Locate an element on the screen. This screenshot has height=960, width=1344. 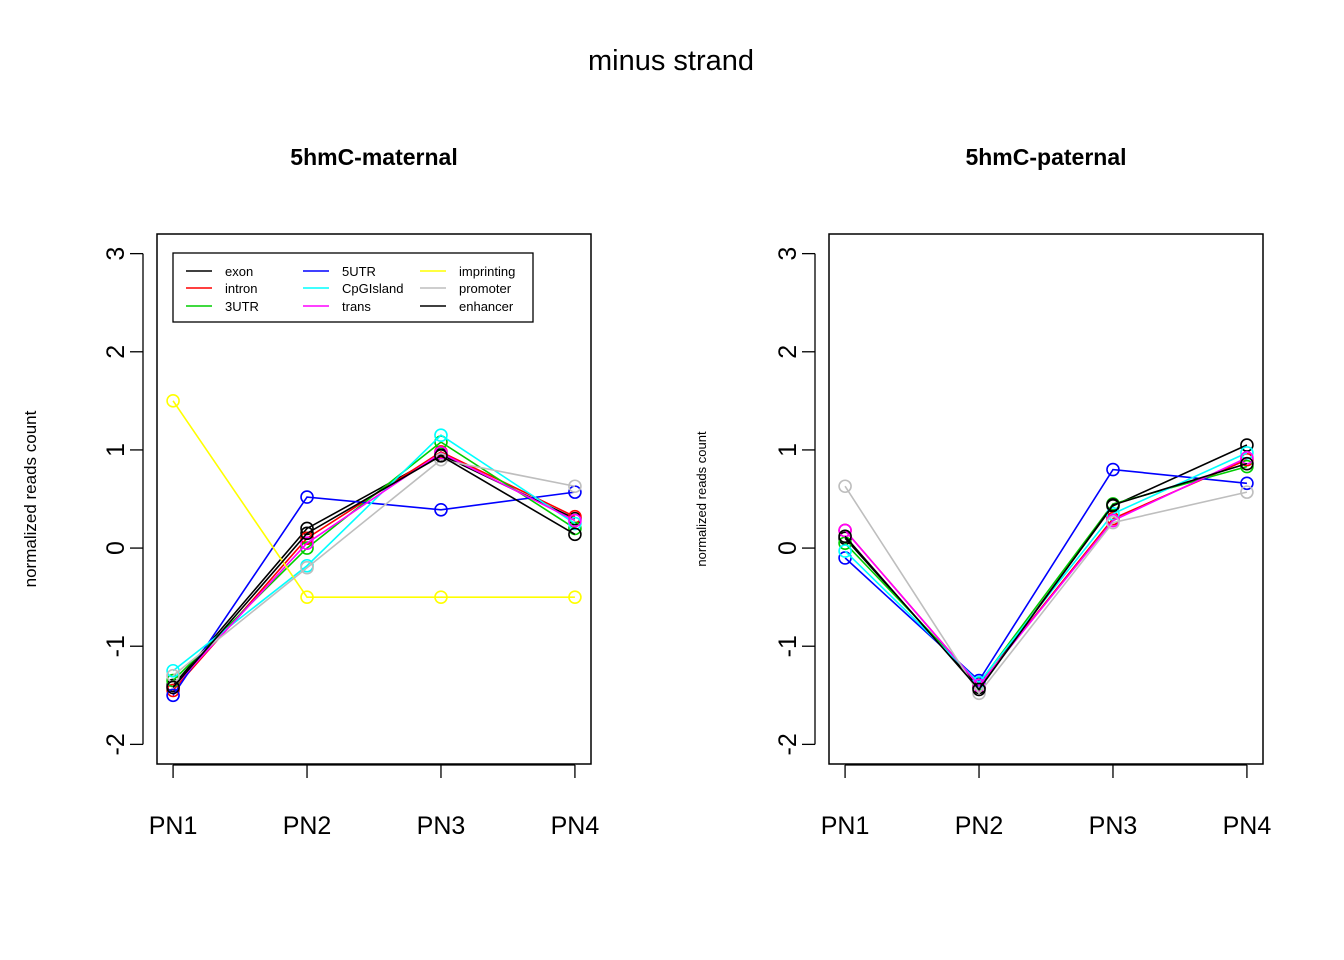
chart-title: 5hmC-maternal is located at coordinates (373, 157).